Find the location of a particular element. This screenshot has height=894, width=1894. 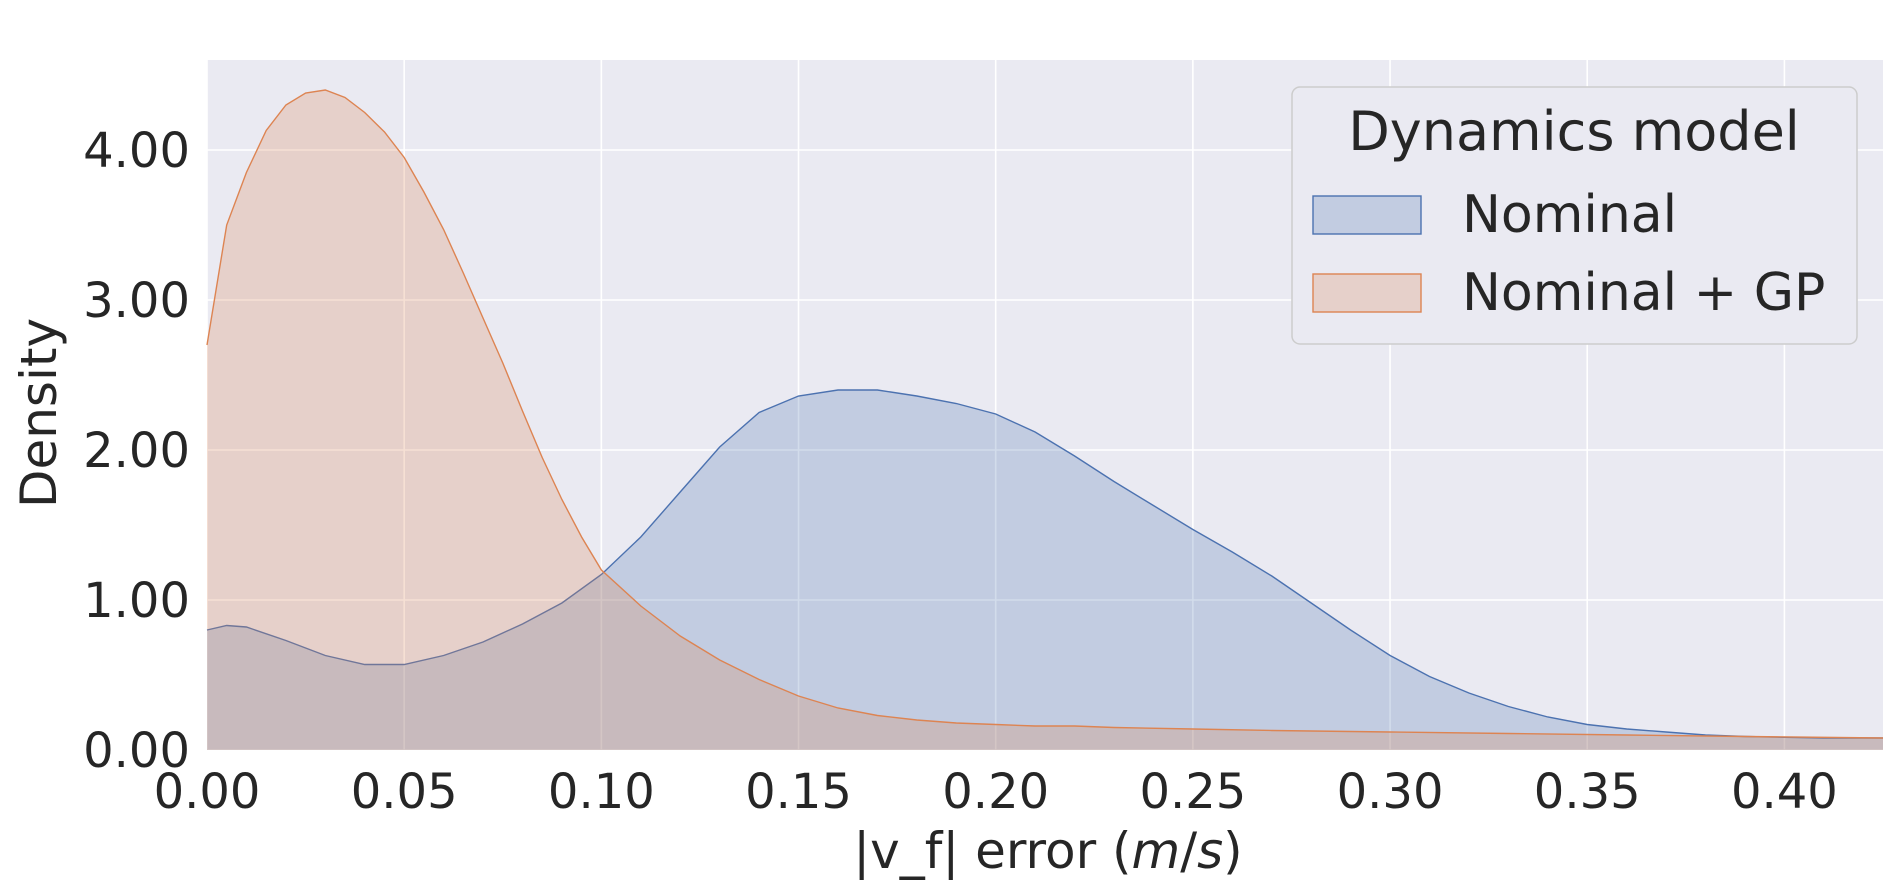

x-tick-labels: 0.00 0.05 0.10 0.15 0.20 0.25 0.30 0.35 0.40 is located at coordinates (996, 792).